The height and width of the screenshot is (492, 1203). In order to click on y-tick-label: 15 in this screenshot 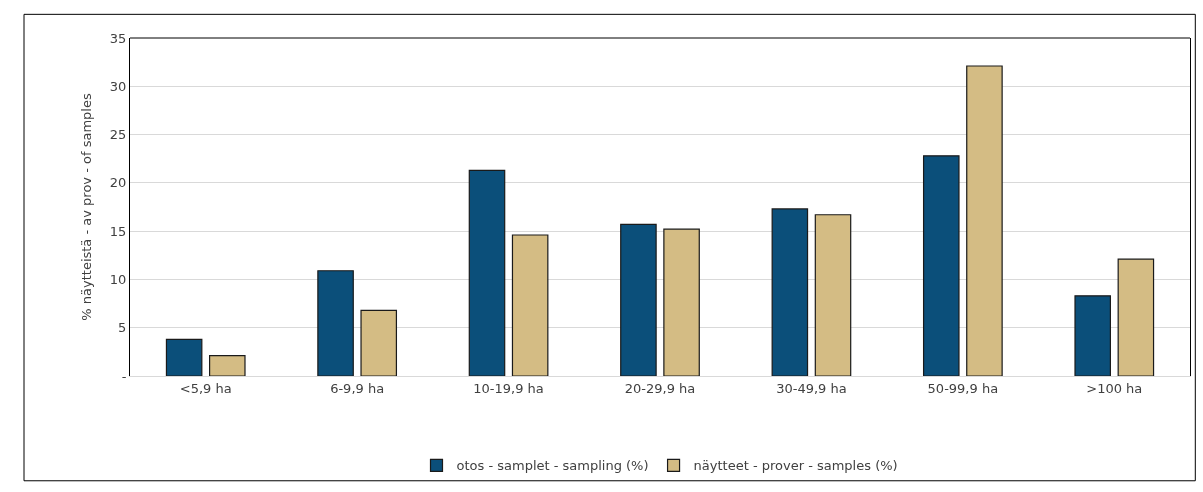, I will do `click(118, 231)`.